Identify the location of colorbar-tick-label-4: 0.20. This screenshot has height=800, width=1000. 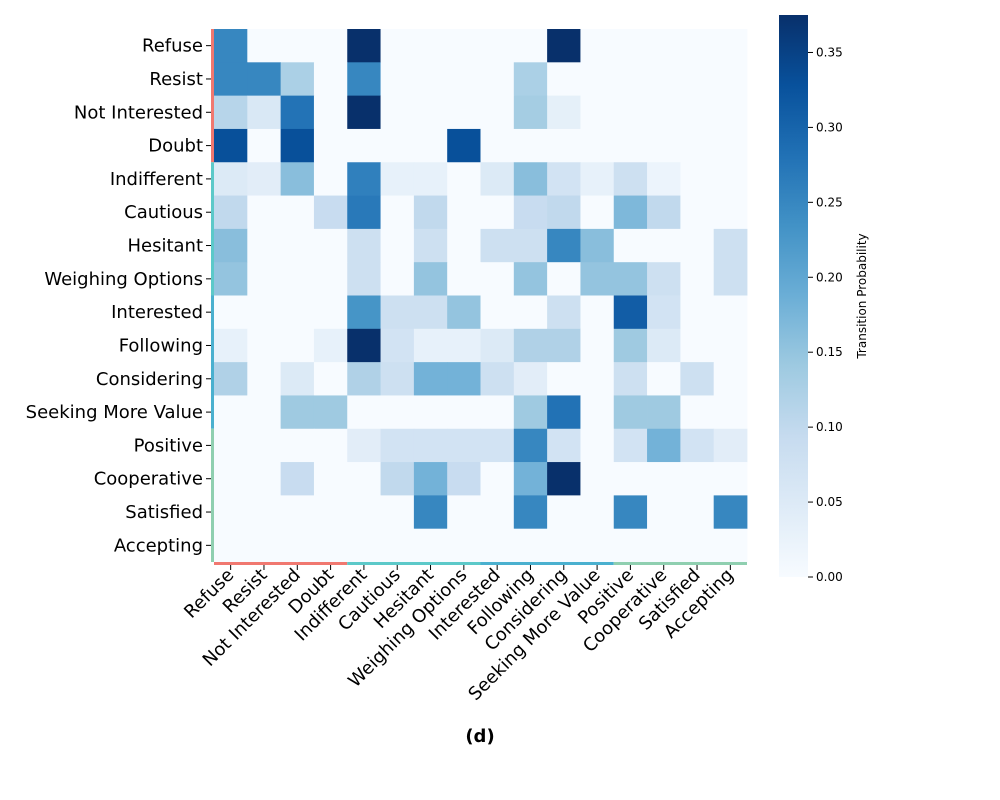
(829, 277).